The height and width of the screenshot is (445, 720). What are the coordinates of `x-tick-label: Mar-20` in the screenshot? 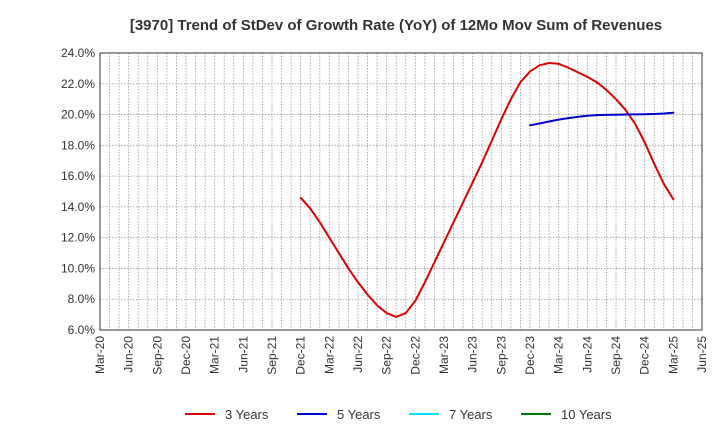 It's located at (100, 355).